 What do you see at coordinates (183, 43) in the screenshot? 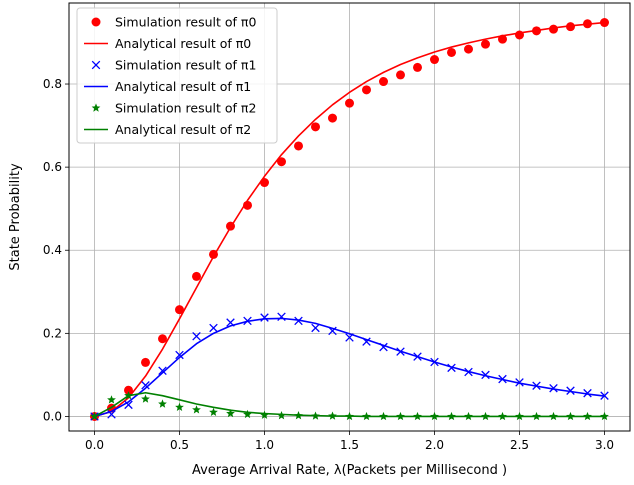
I see `legend-label: Analytical result of π0` at bounding box center [183, 43].